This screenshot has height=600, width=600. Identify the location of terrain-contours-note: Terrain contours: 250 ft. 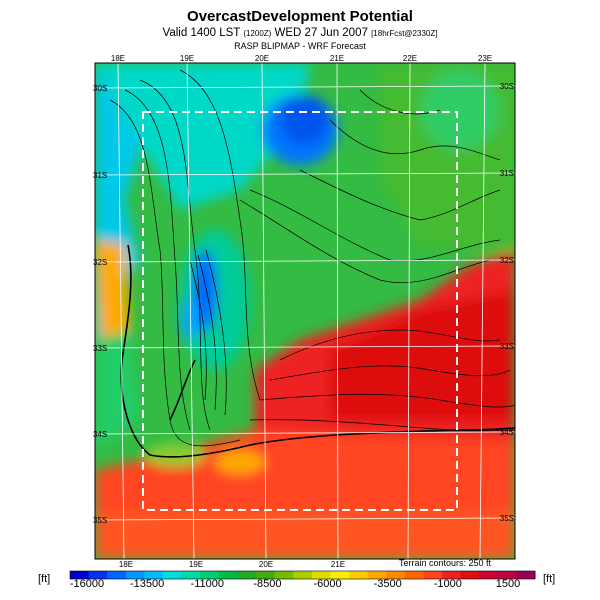
(445, 563).